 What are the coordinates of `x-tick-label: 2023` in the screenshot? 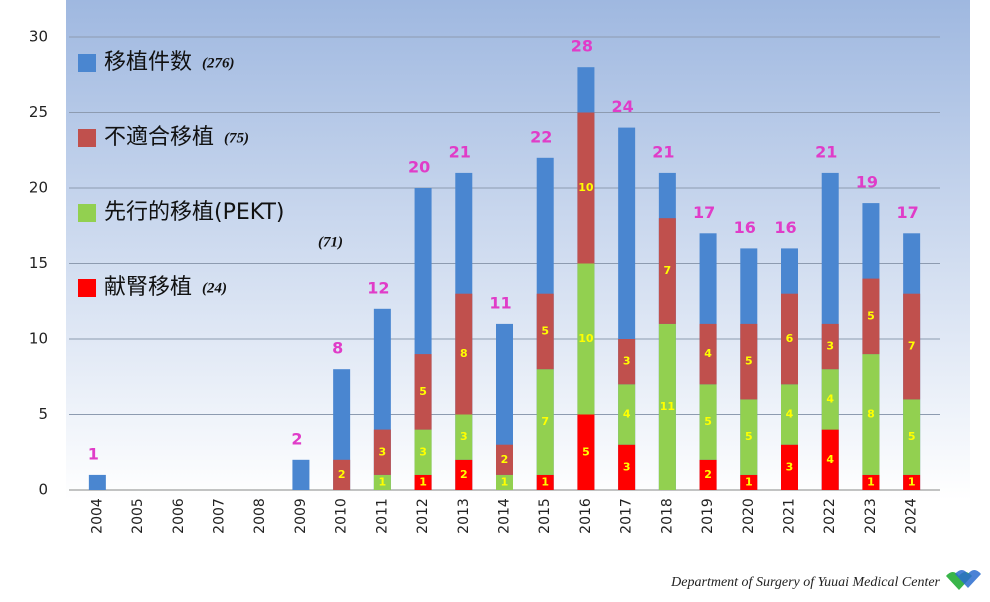 It's located at (871, 516).